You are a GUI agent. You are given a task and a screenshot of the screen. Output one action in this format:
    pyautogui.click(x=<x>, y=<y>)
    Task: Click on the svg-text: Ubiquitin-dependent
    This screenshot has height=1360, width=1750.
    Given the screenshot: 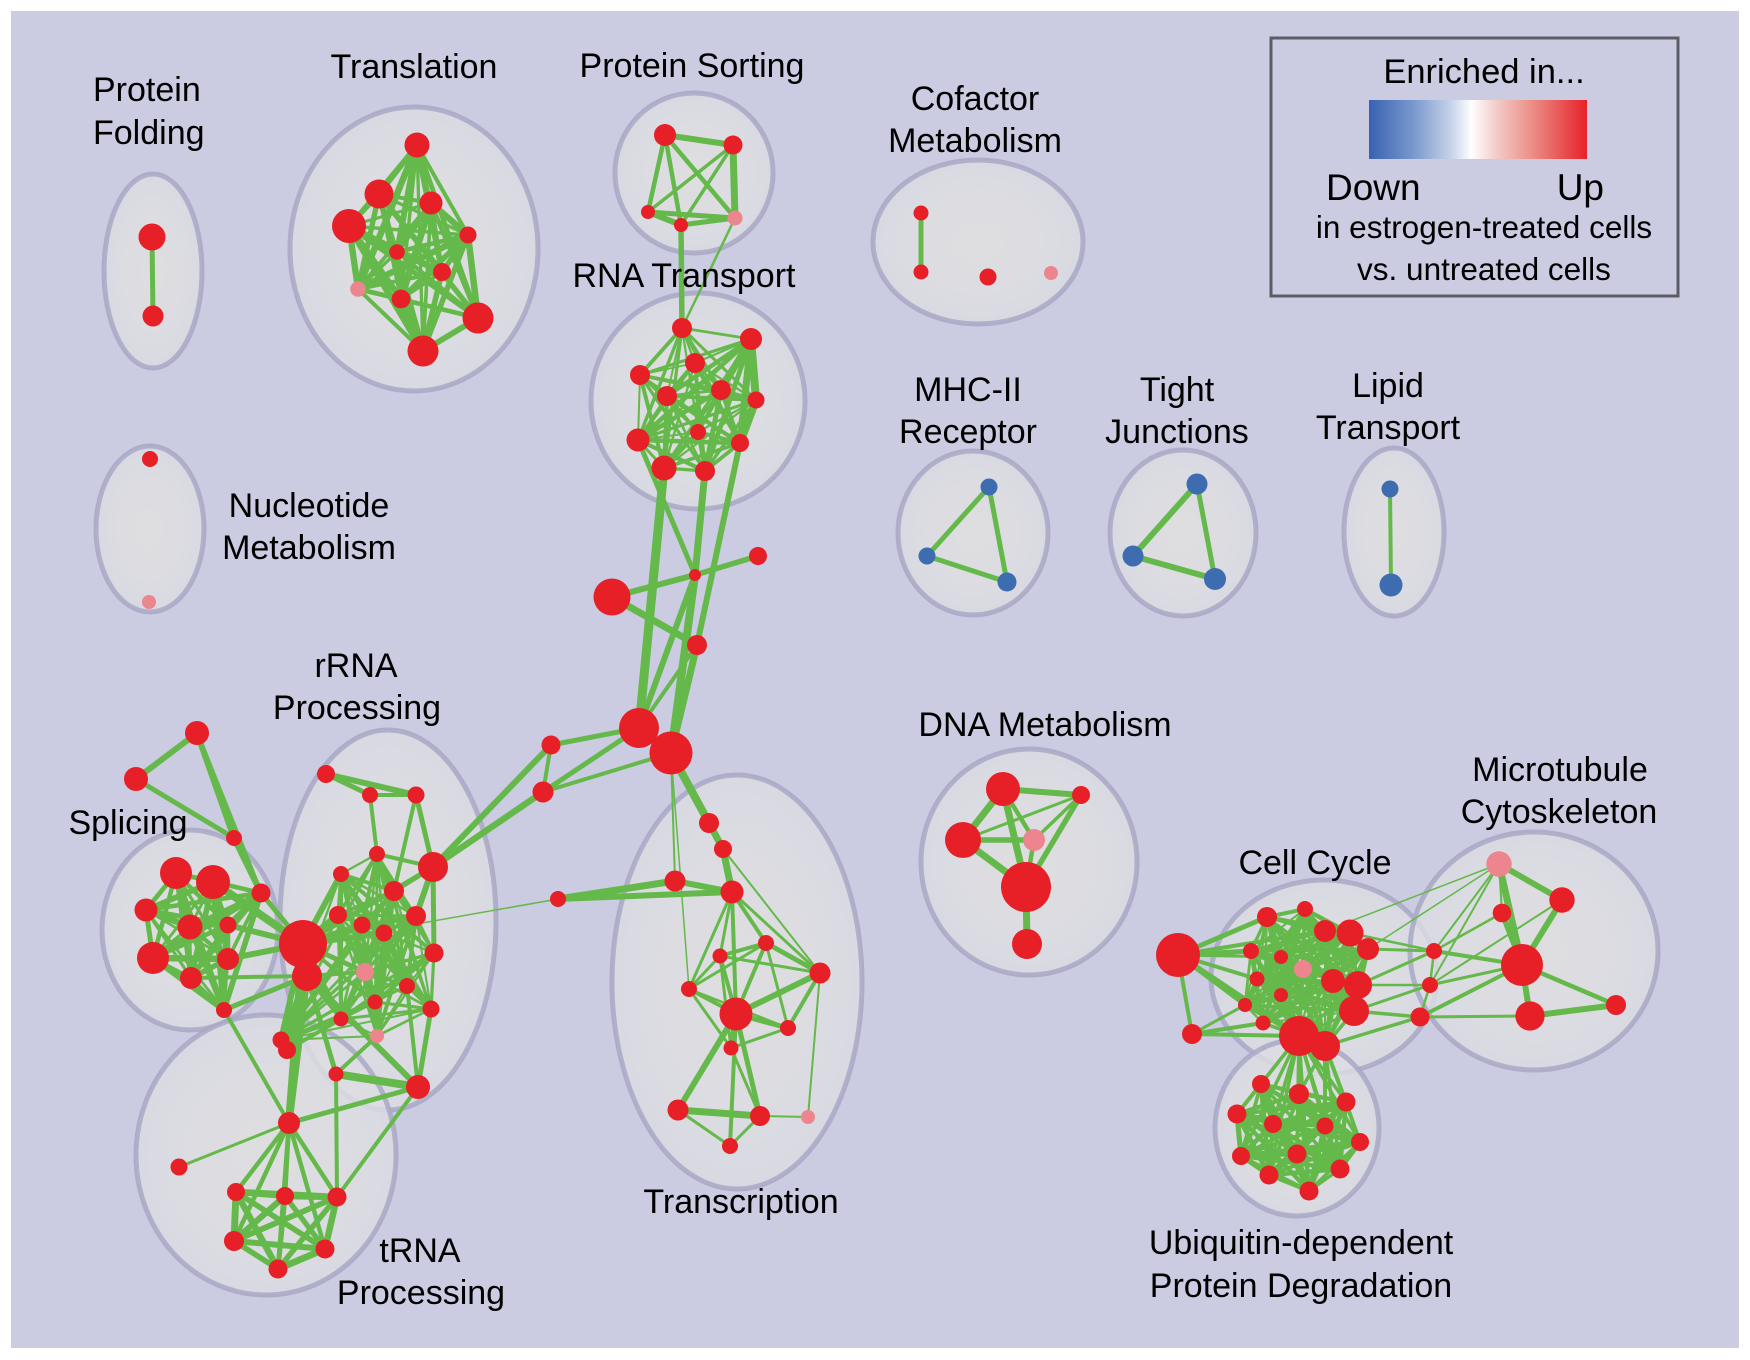 What is the action you would take?
    pyautogui.click(x=1301, y=1243)
    